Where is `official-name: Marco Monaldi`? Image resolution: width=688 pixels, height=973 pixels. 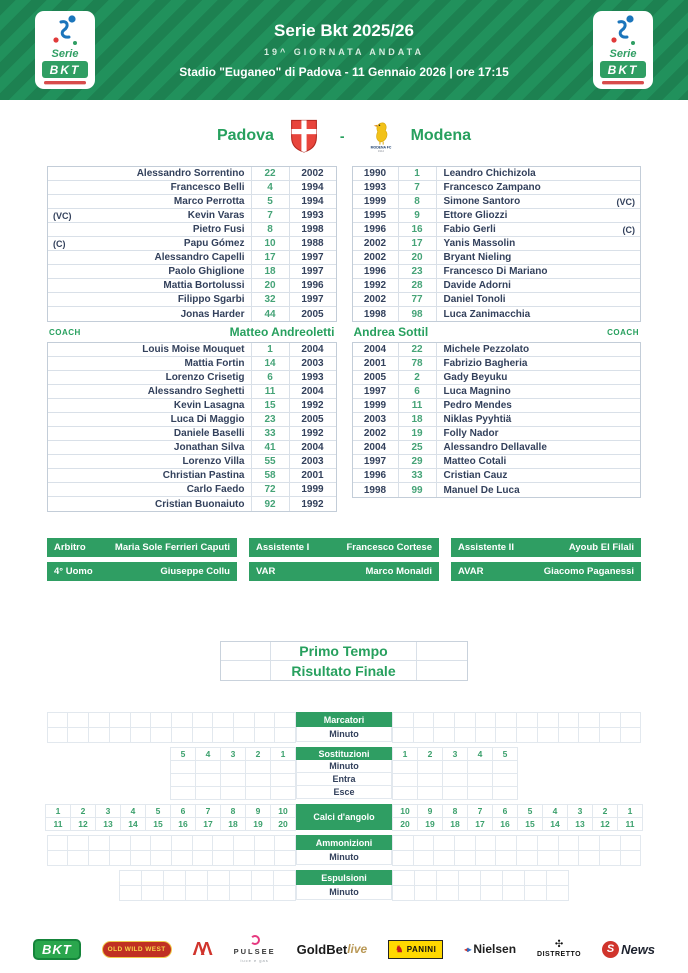
official-name: Marco Monaldi is located at coordinates (398, 571).